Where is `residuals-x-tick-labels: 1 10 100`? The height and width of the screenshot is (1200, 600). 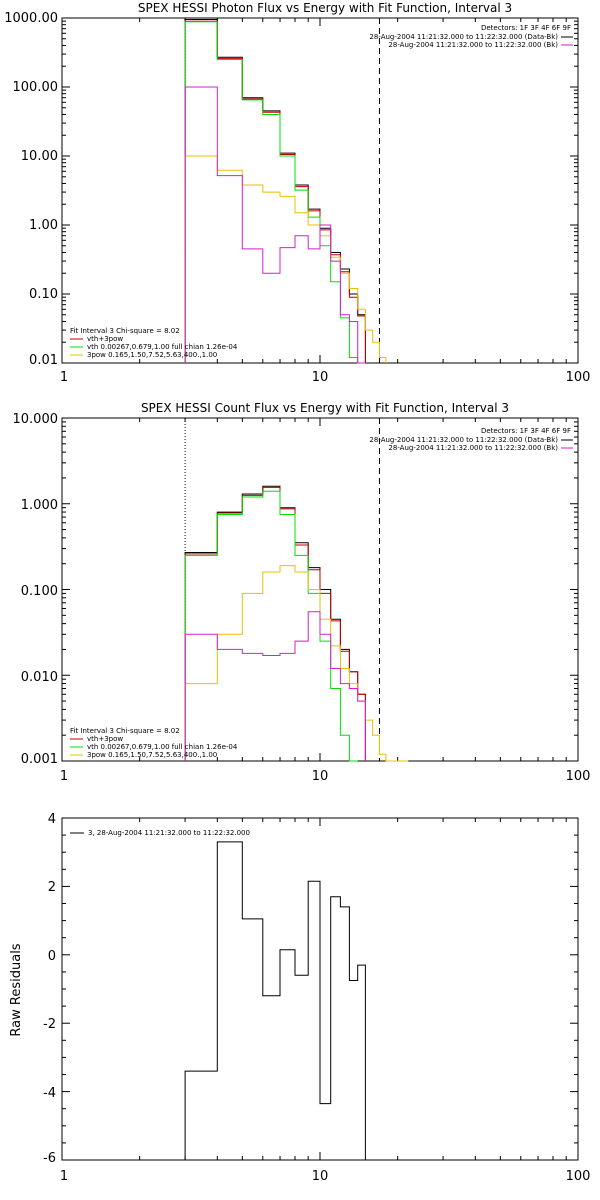 residuals-x-tick-labels: 1 10 100 is located at coordinates (325, 1176).